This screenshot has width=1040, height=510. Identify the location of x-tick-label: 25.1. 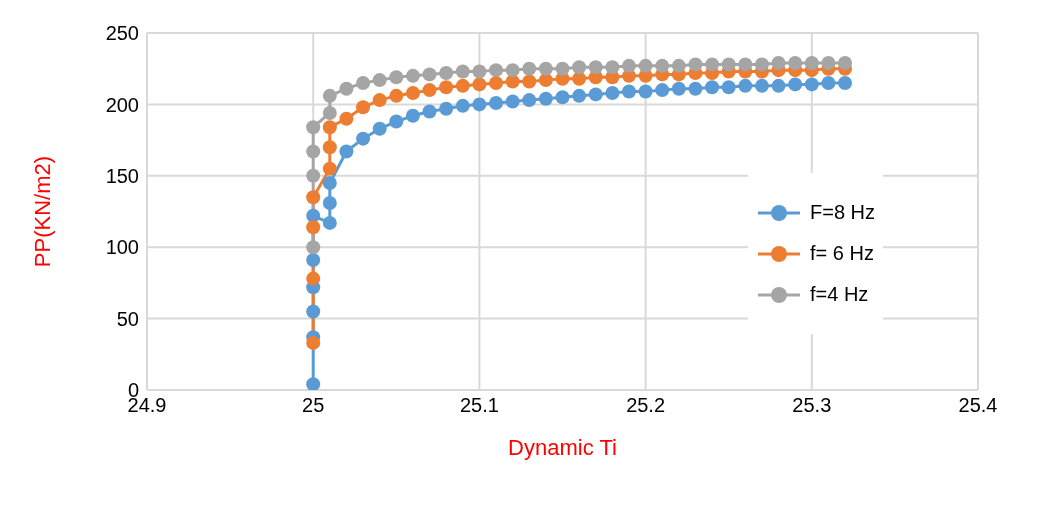
(479, 405).